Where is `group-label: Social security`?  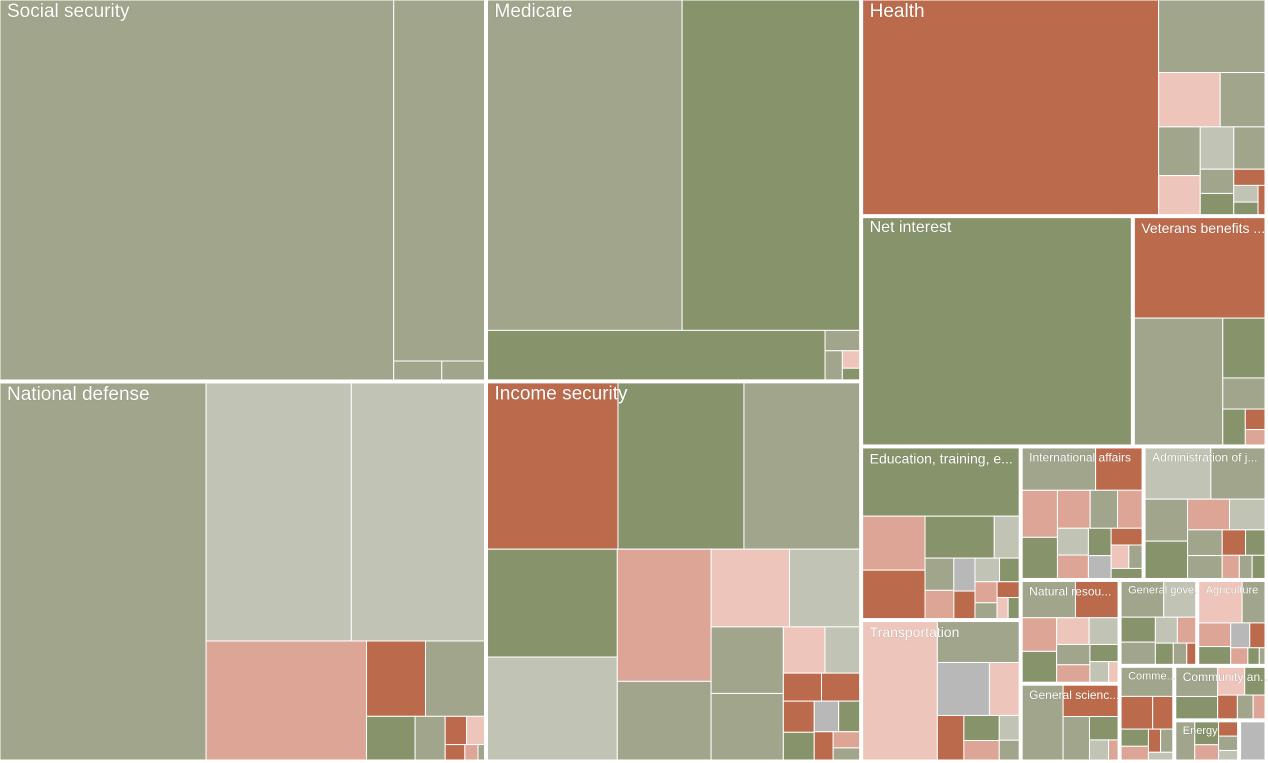
group-label: Social security is located at coordinates (68, 11).